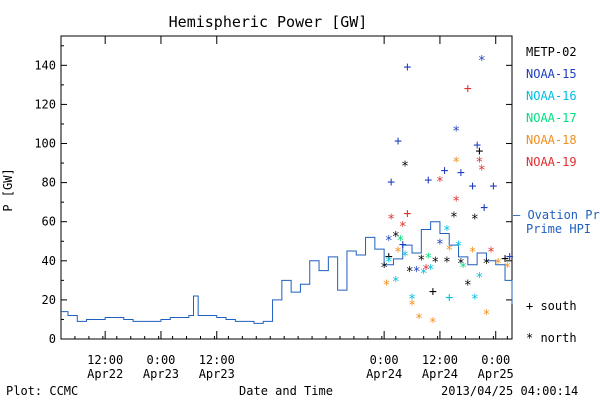 The image size is (600, 400). I want to click on y-axis-label: P [GW], so click(8, 189).